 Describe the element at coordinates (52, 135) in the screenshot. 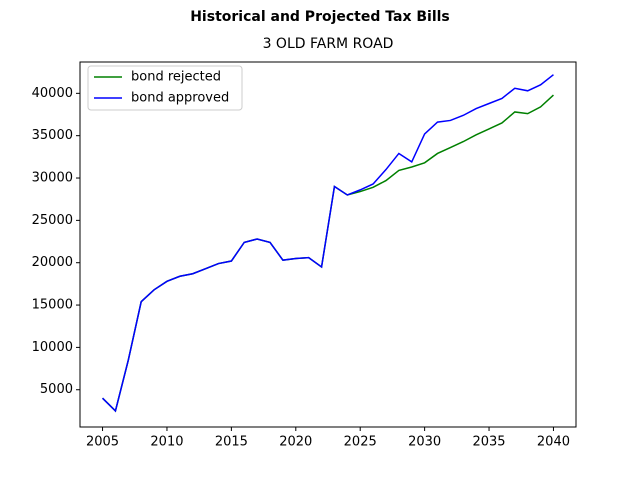

I see `y-tick-label: 35000` at that location.